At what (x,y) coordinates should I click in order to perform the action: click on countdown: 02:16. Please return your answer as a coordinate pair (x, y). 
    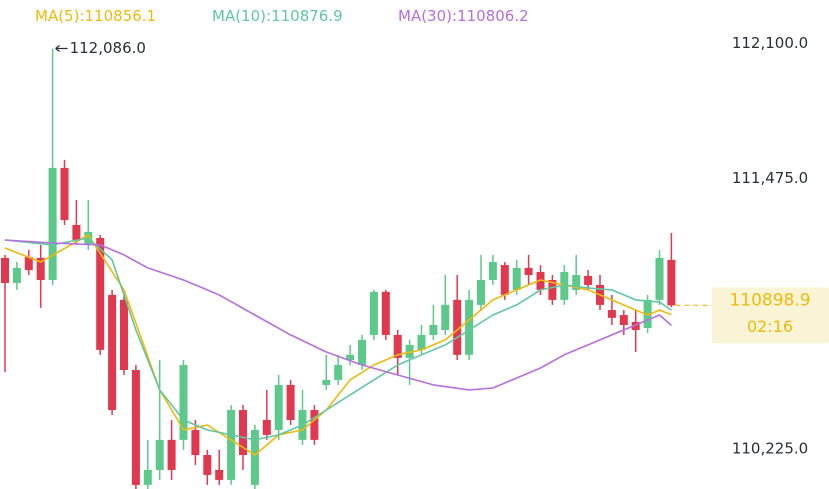
    Looking at the image, I should click on (770, 326).